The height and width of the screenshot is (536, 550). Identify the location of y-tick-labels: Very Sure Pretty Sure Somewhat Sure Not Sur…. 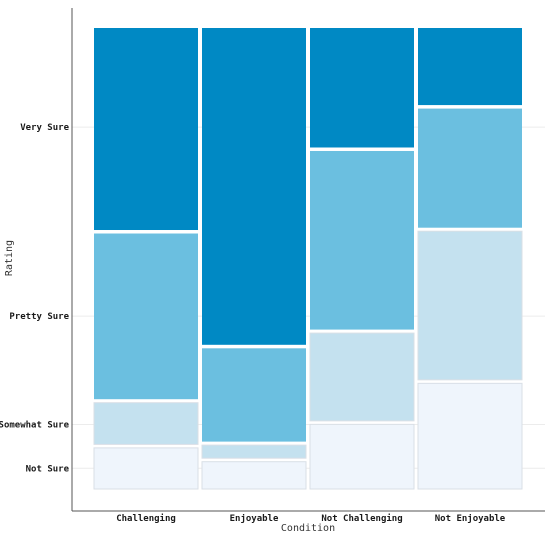
(35, 298).